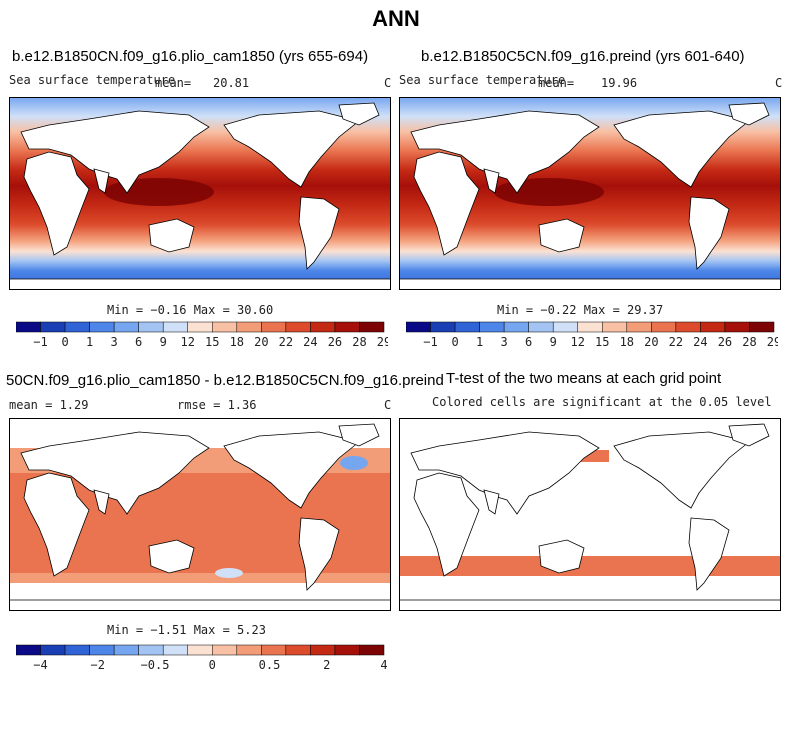  Describe the element at coordinates (779, 83) in the screenshot. I see `panel2-units: C` at that location.